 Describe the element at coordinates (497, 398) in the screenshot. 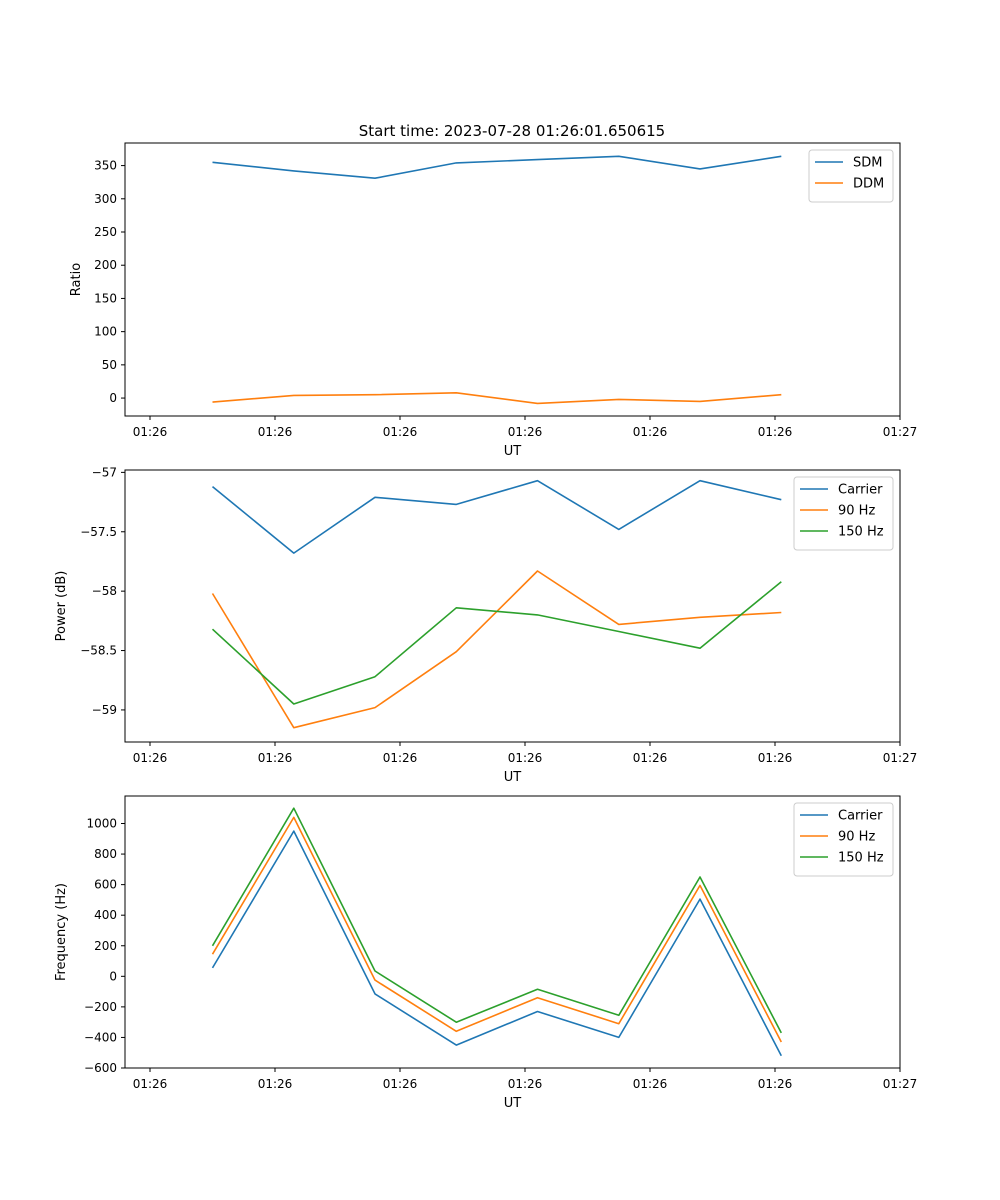

I see `series-line-ddm` at that location.